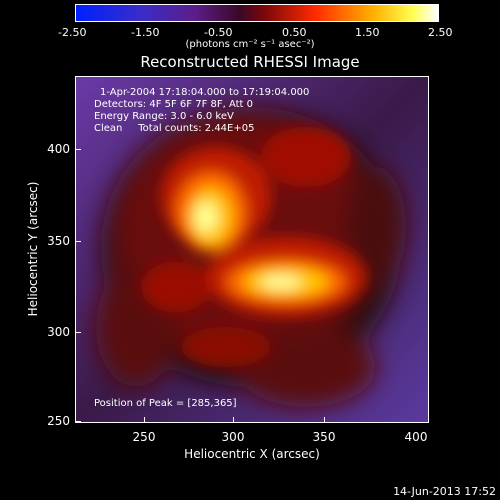 The width and height of the screenshot is (500, 500). What do you see at coordinates (72, 32) in the screenshot?
I see `colorbar-tick: -2.50` at bounding box center [72, 32].